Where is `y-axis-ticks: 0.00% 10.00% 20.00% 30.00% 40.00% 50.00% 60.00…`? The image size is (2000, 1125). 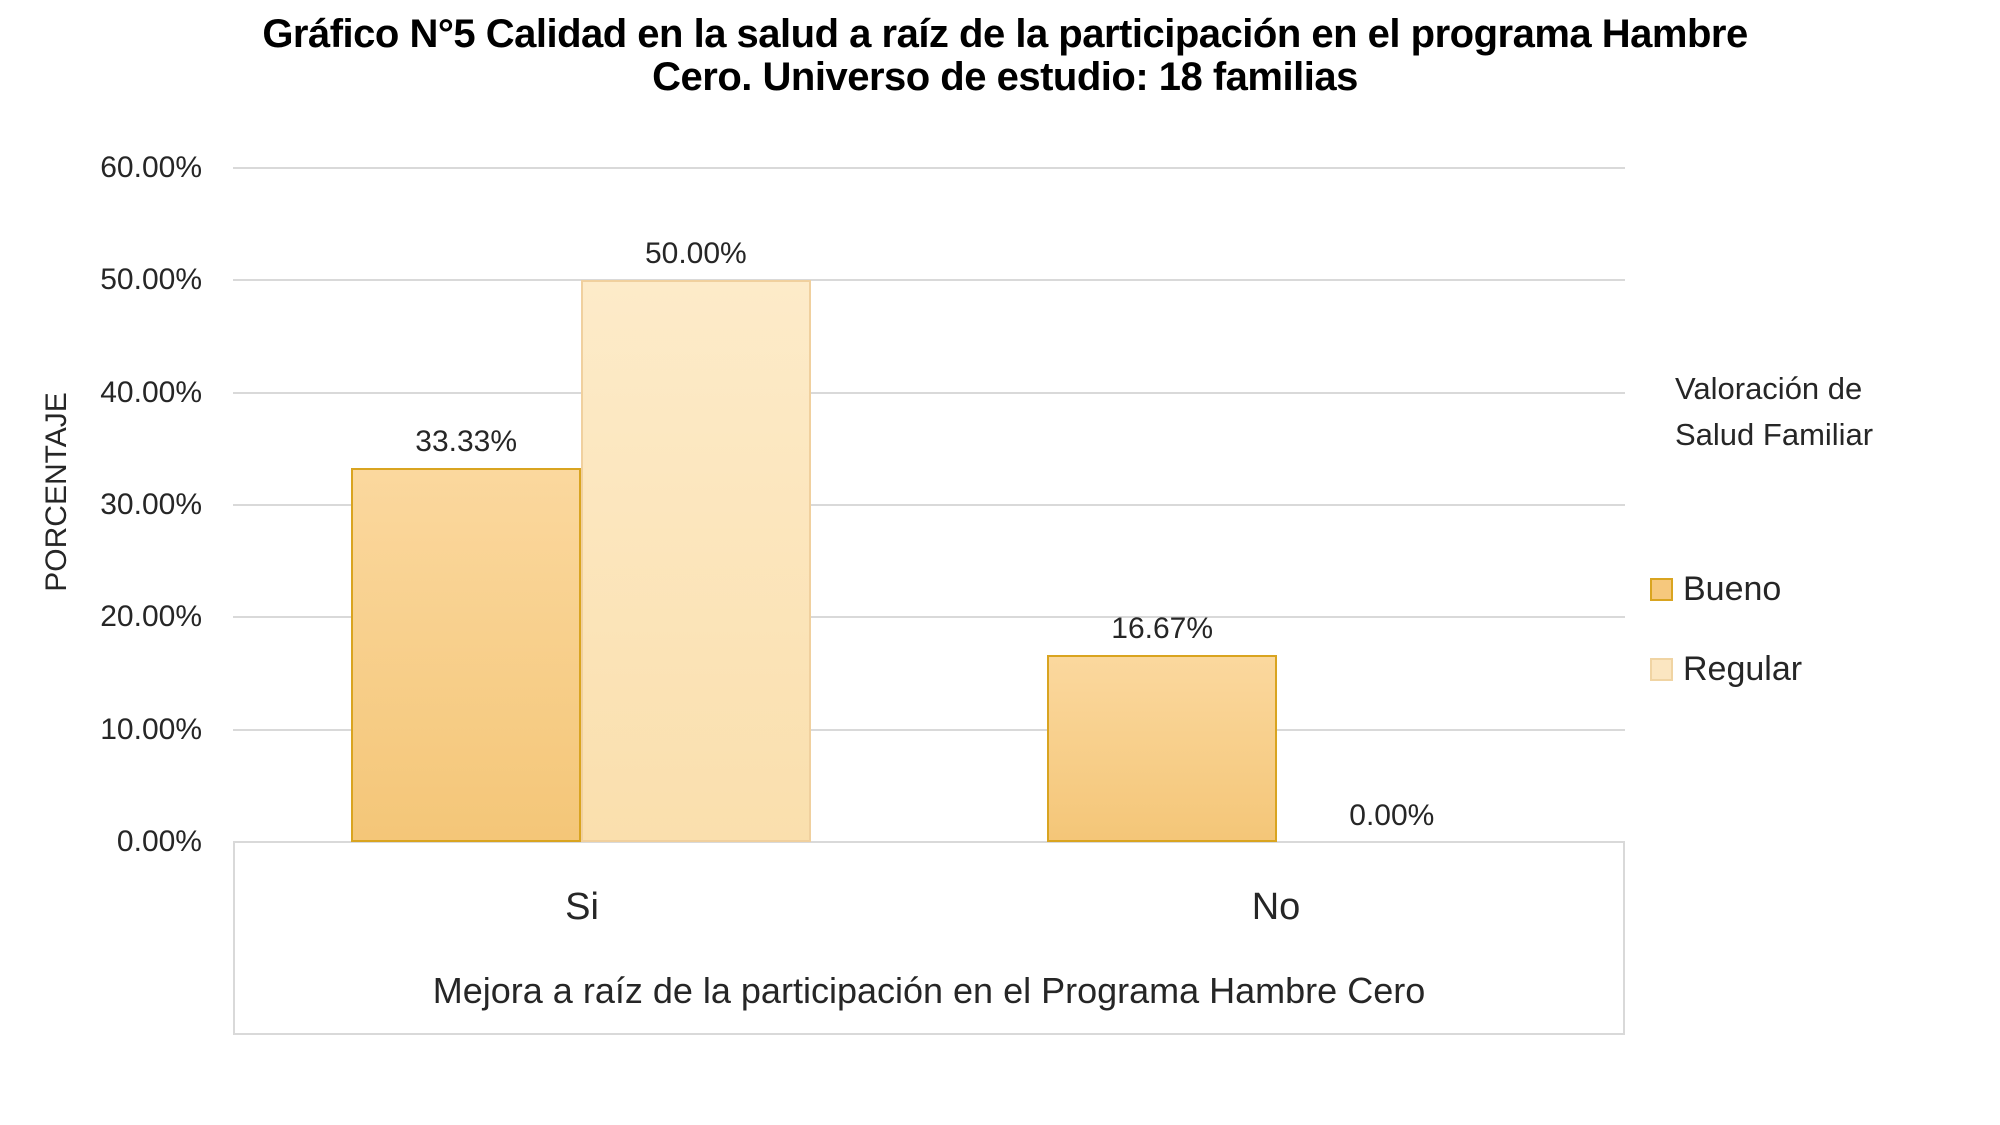
y-axis-ticks: 0.00% 10.00% 20.00% 30.00% 40.00% 50.00% 60.00… is located at coordinates (101, 505).